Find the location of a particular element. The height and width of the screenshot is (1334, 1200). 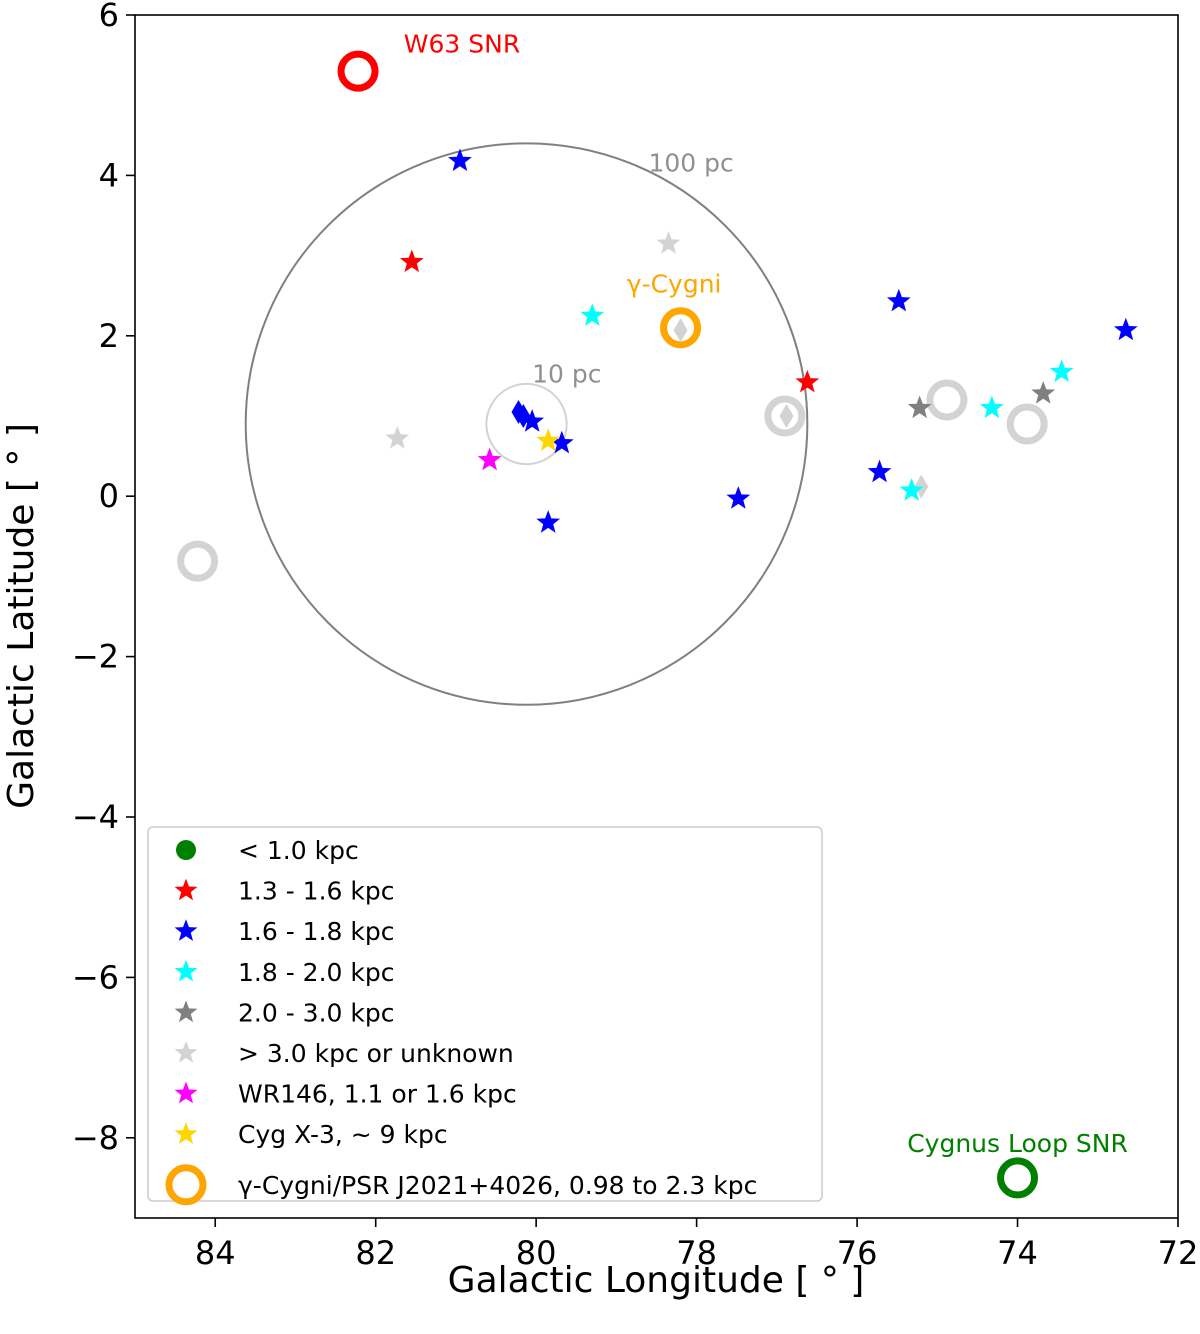

region-circle-label: 10 pc is located at coordinates (566, 373).